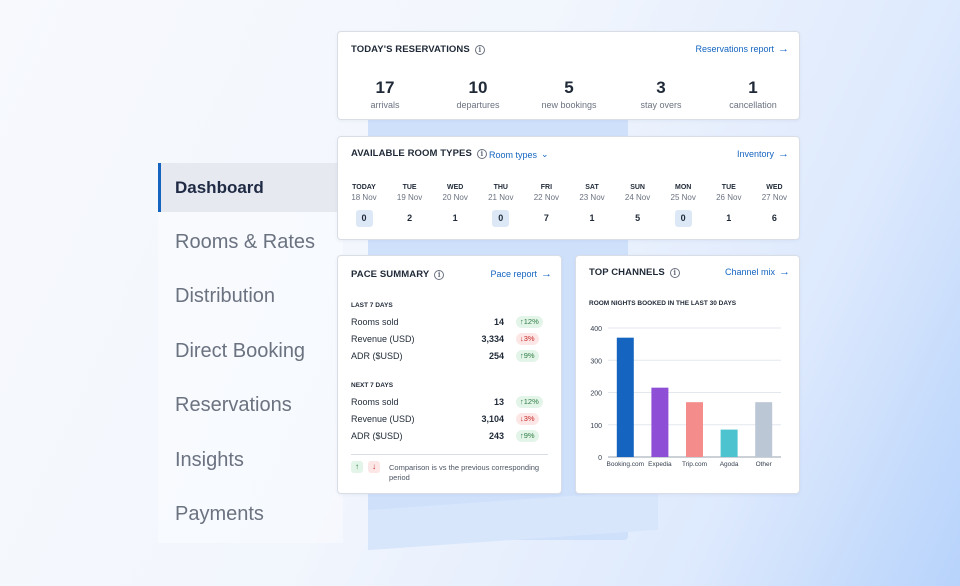 The image size is (960, 586). What do you see at coordinates (742, 48) in the screenshot?
I see `reservations-report-link: Reservations report →` at bounding box center [742, 48].